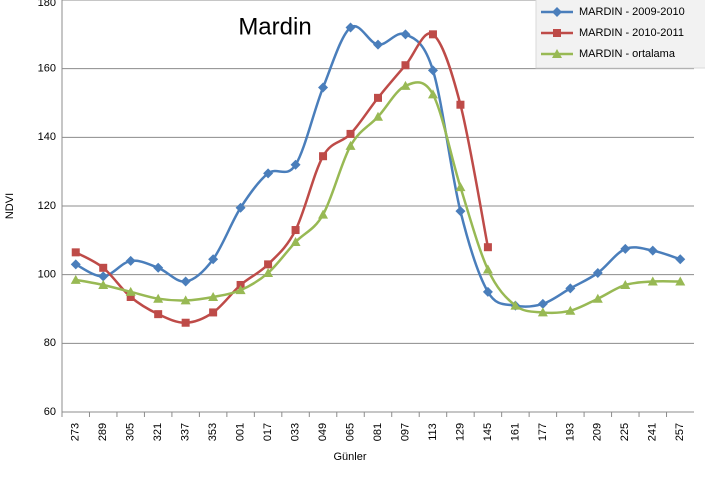 The height and width of the screenshot is (478, 705). I want to click on x-tick-label: 289, so click(103, 432).